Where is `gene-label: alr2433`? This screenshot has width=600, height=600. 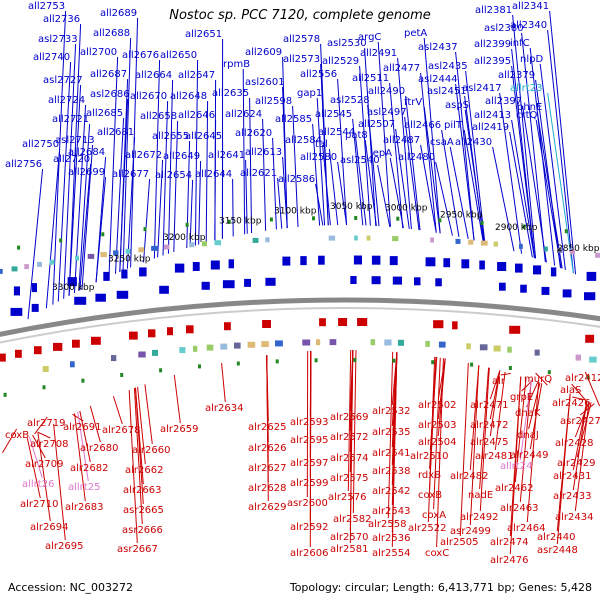
gene-label: alr2433 is located at coordinates (572, 496).